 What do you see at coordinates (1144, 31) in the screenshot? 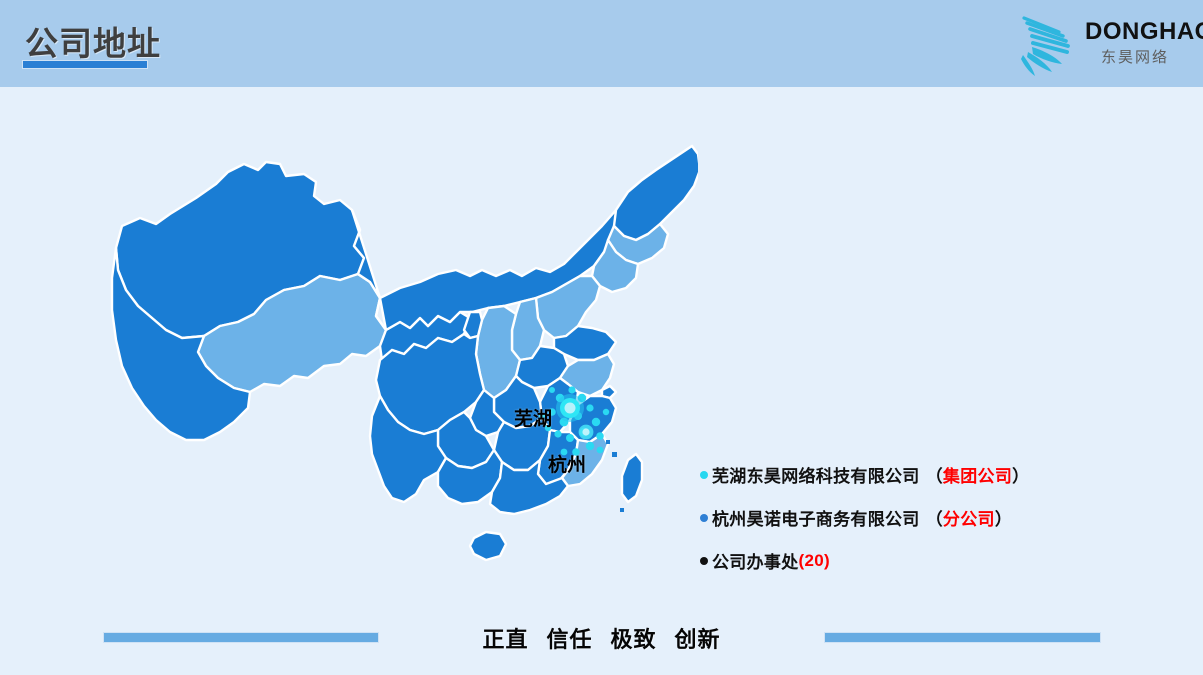
I see `brand-name-en: DONGHAO` at bounding box center [1144, 31].